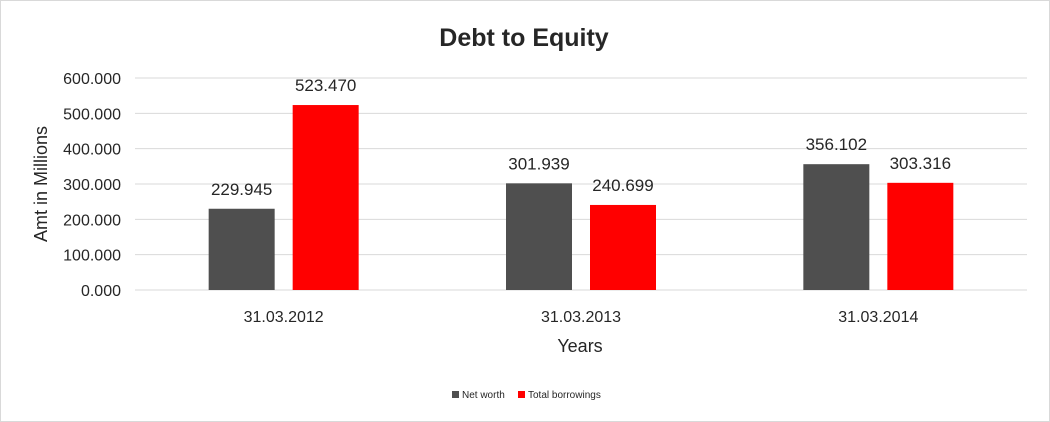 The width and height of the screenshot is (1050, 422). Describe the element at coordinates (92, 256) in the screenshot. I see `y-tick-label: 100.000` at that location.